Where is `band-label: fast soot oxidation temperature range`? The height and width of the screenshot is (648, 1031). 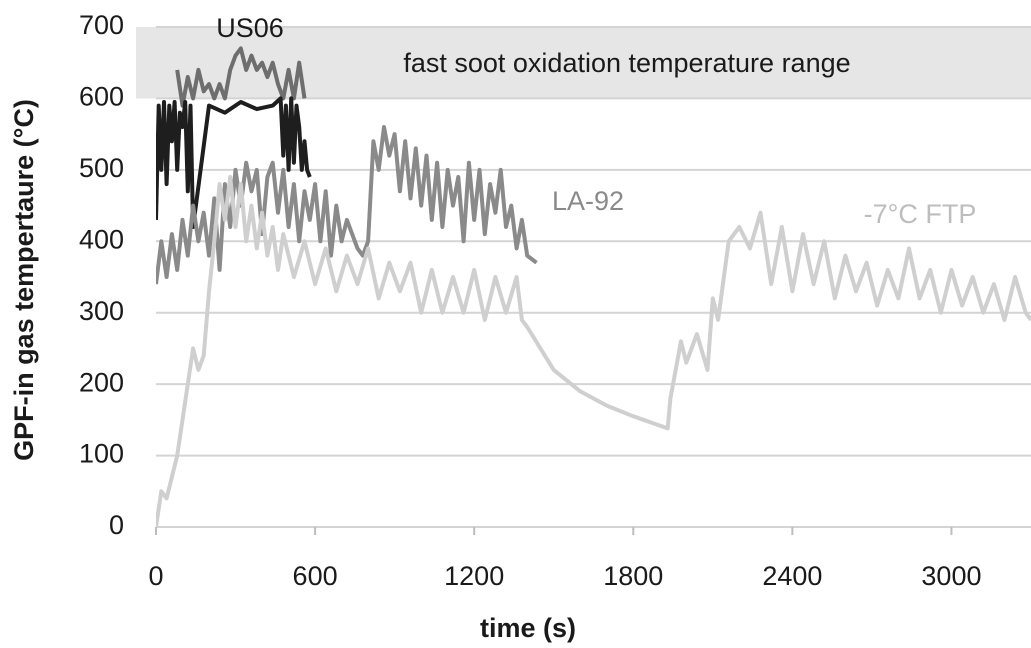 band-label: fast soot oxidation temperature range is located at coordinates (626, 63).